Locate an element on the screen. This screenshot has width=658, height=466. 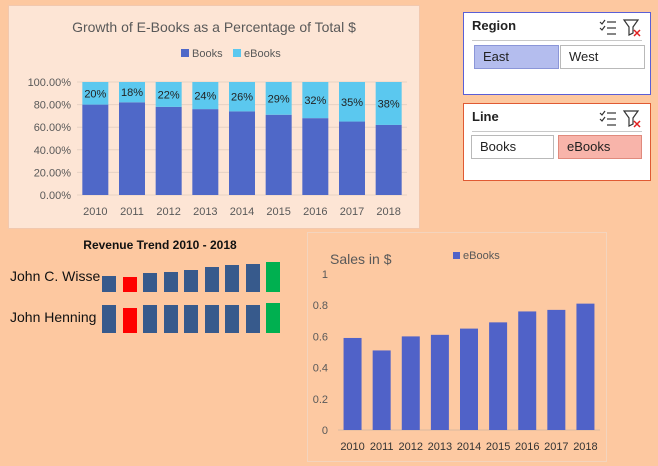
sparkline-title: Revenue Trend 2010 - 2018 is located at coordinates (160, 245).